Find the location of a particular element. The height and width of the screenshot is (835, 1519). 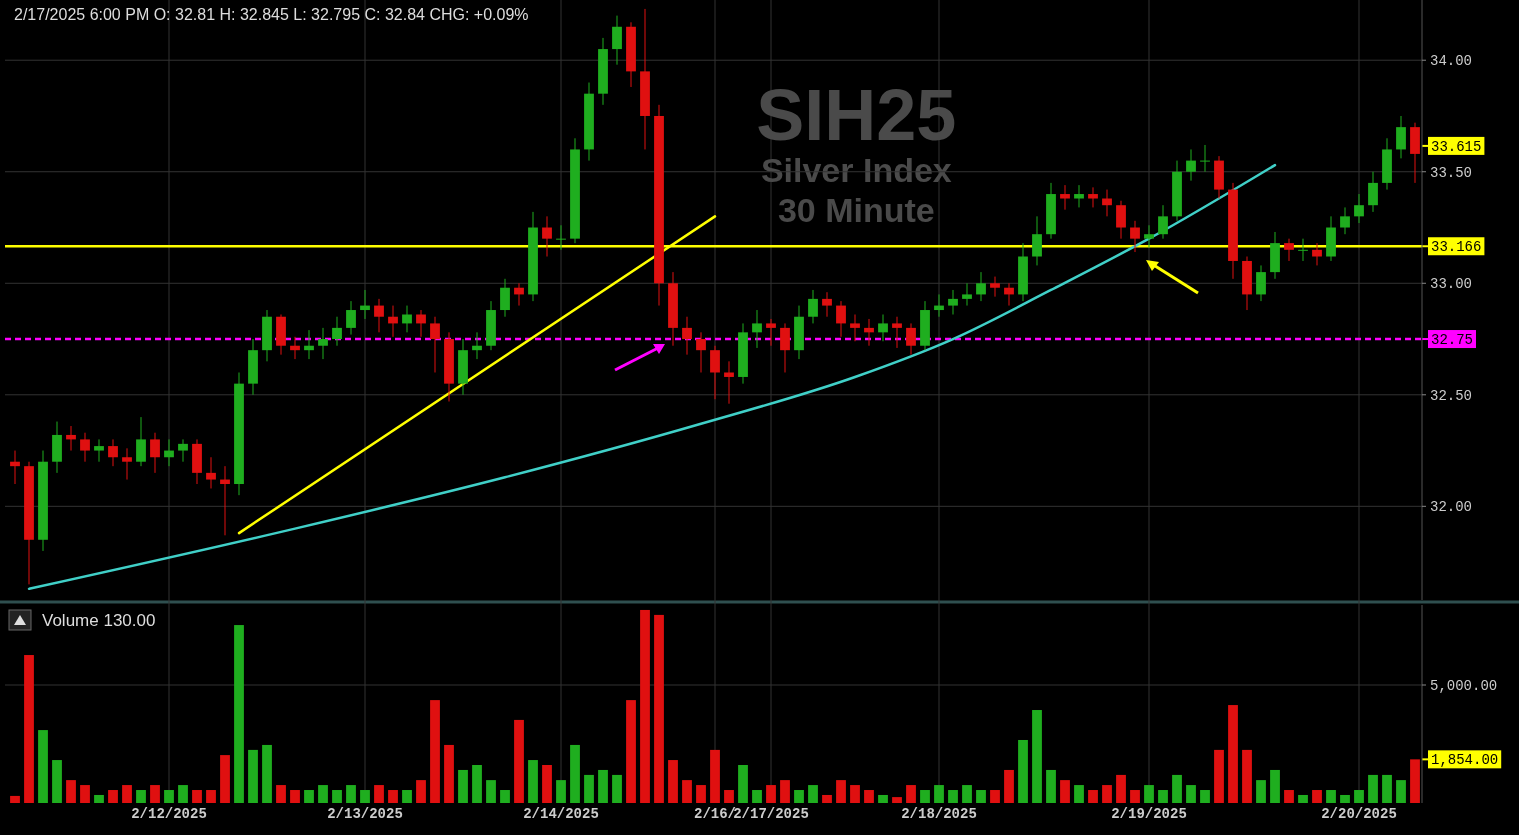

ref-line-label: 33.166 is located at coordinates (1456, 247).